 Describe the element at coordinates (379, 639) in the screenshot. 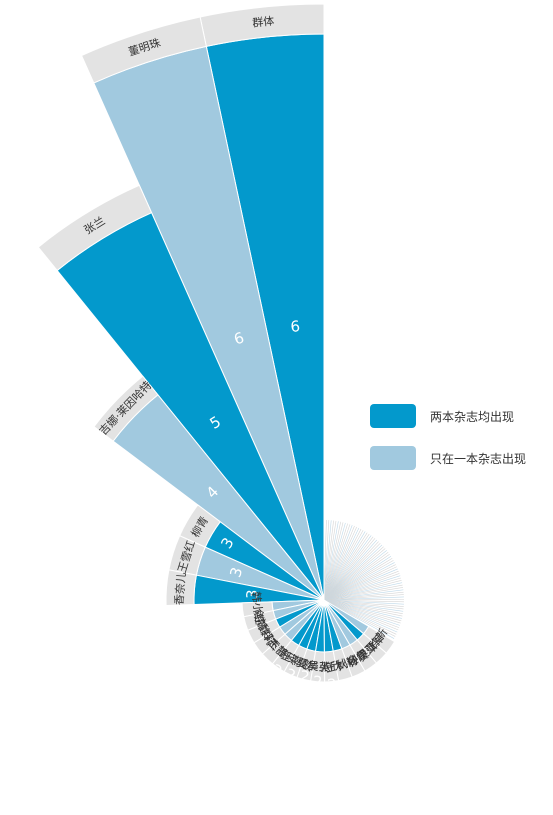

I see `band-徐新` at that location.